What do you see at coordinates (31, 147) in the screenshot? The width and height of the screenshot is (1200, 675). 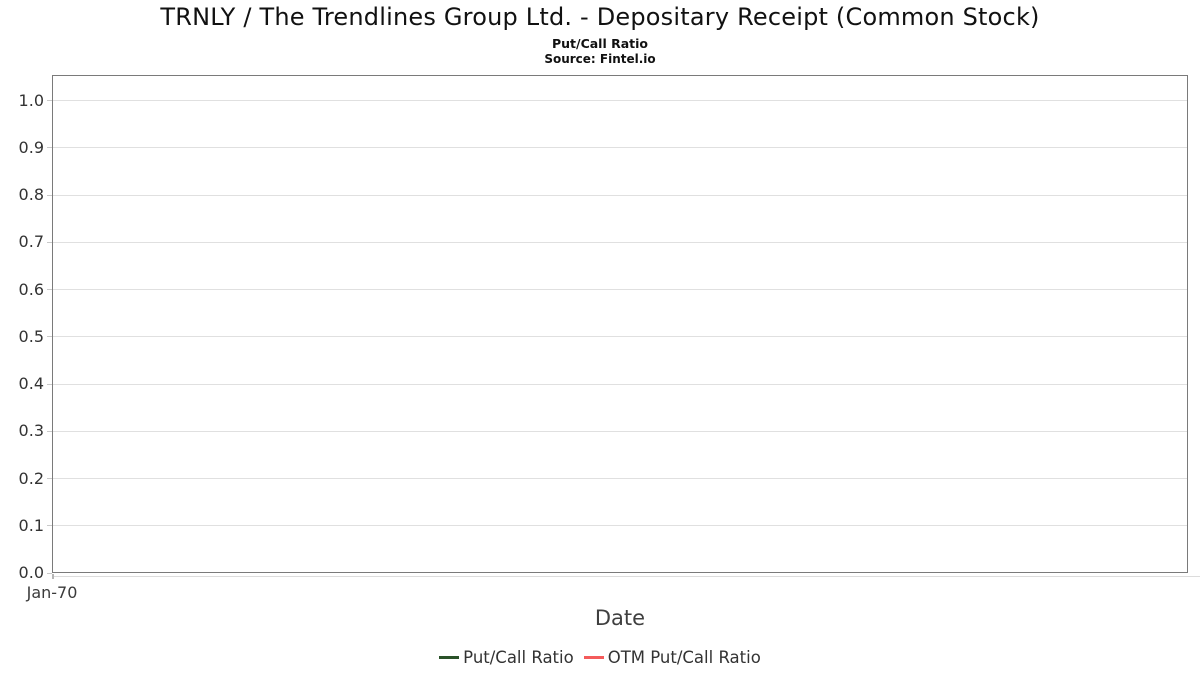 I see `y-tick-label: 0.9` at bounding box center [31, 147].